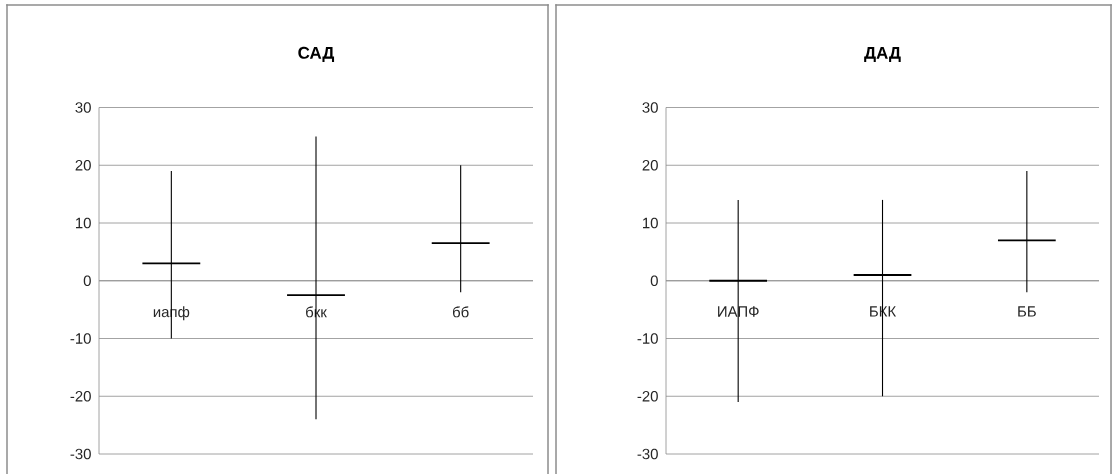 Image resolution: width=1113 pixels, height=474 pixels. What do you see at coordinates (316, 54) in the screenshot?
I see `chart-title: САД` at bounding box center [316, 54].